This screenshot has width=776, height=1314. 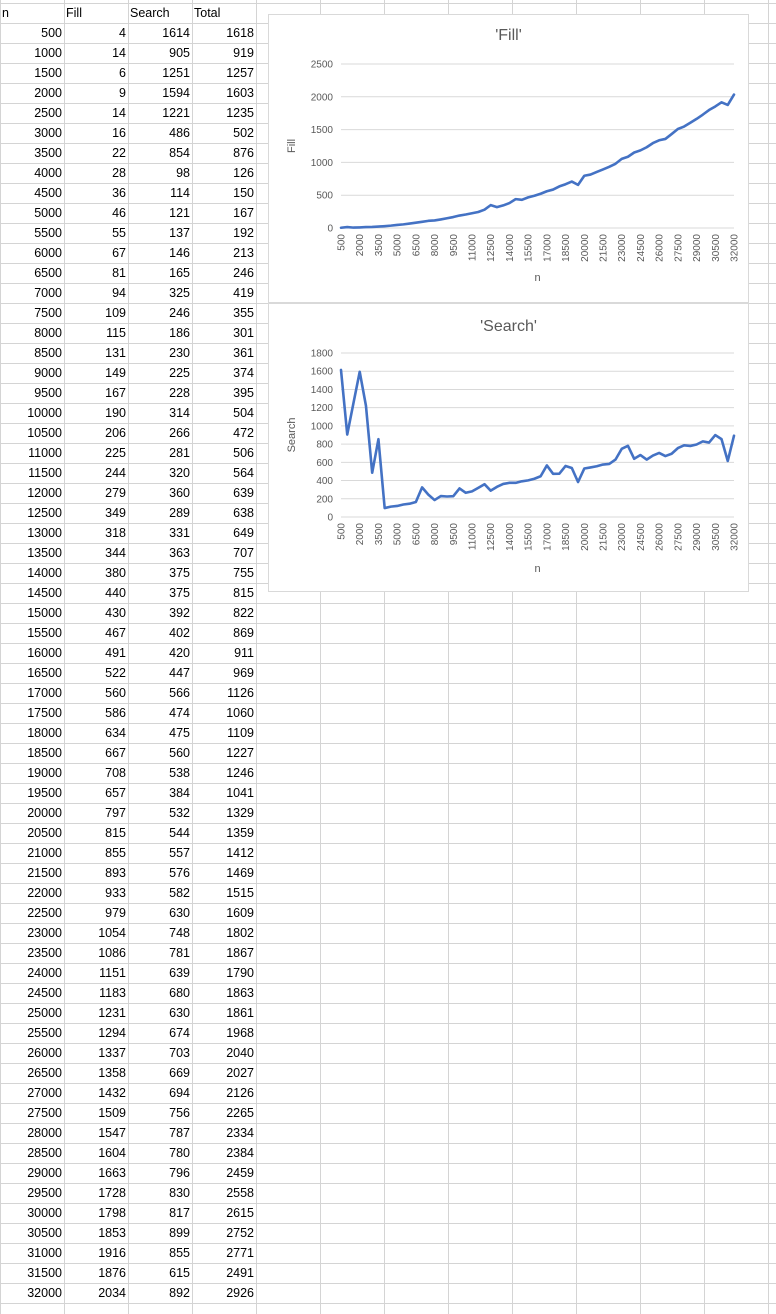 I want to click on table-cell: 781, so click(x=179, y=953).